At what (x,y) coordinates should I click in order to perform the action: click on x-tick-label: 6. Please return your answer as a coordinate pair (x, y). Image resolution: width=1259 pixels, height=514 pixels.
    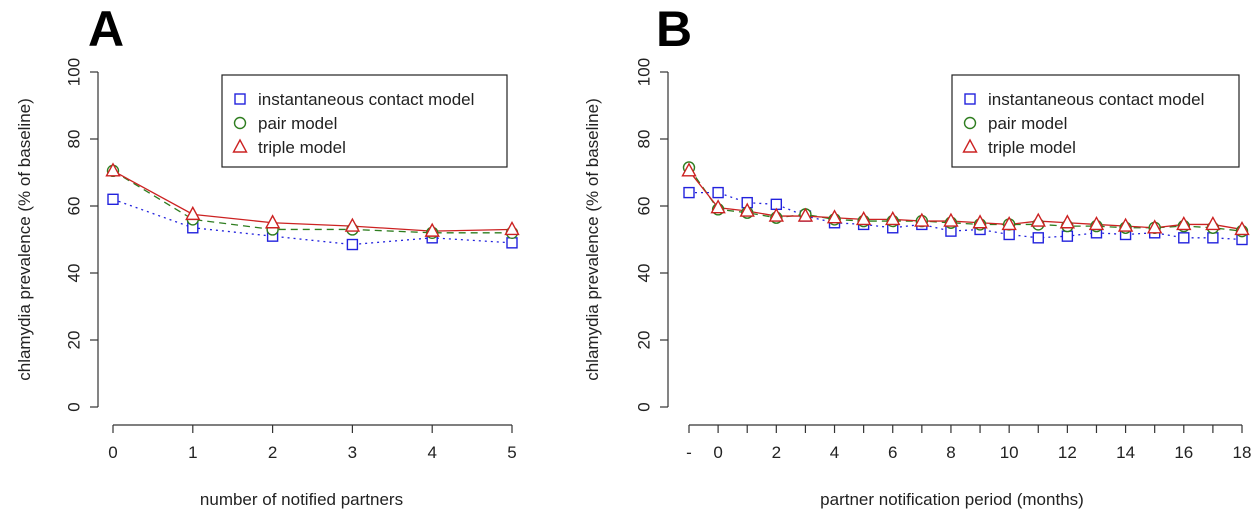
    Looking at the image, I should click on (892, 452).